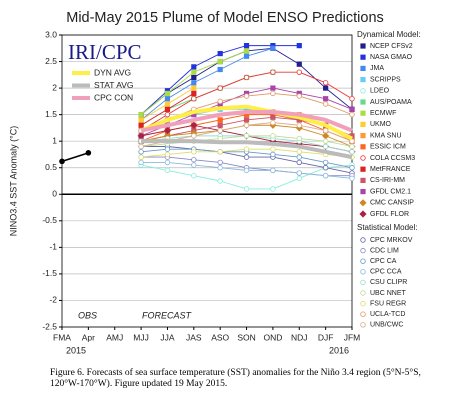 The image size is (449, 403). What do you see at coordinates (114, 85) in the screenshot?
I see `legend-label: STAT AVG` at bounding box center [114, 85].